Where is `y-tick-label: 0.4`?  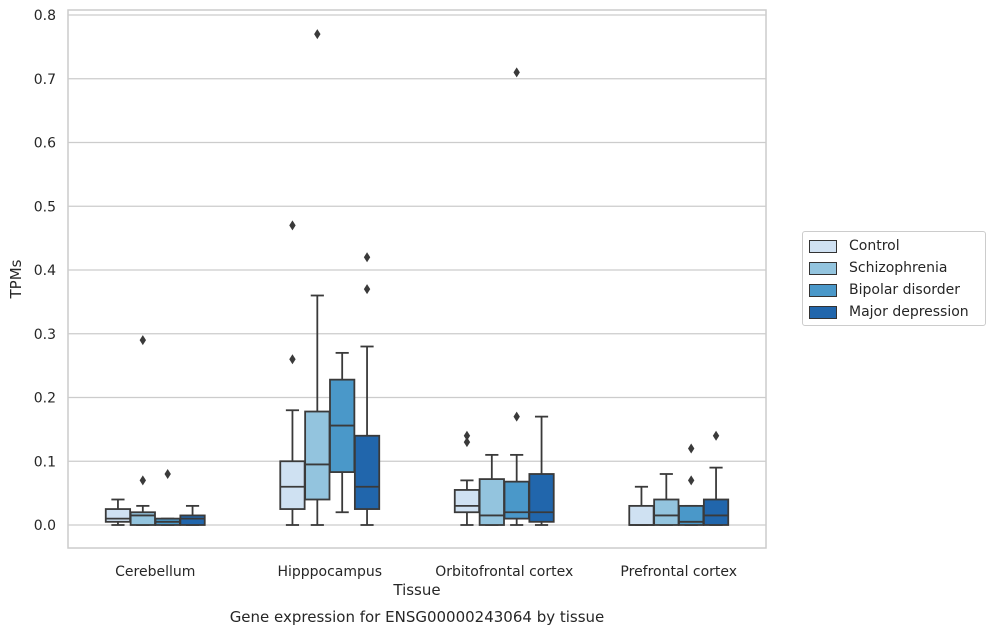 y-tick-label: 0.4 is located at coordinates (45, 271).